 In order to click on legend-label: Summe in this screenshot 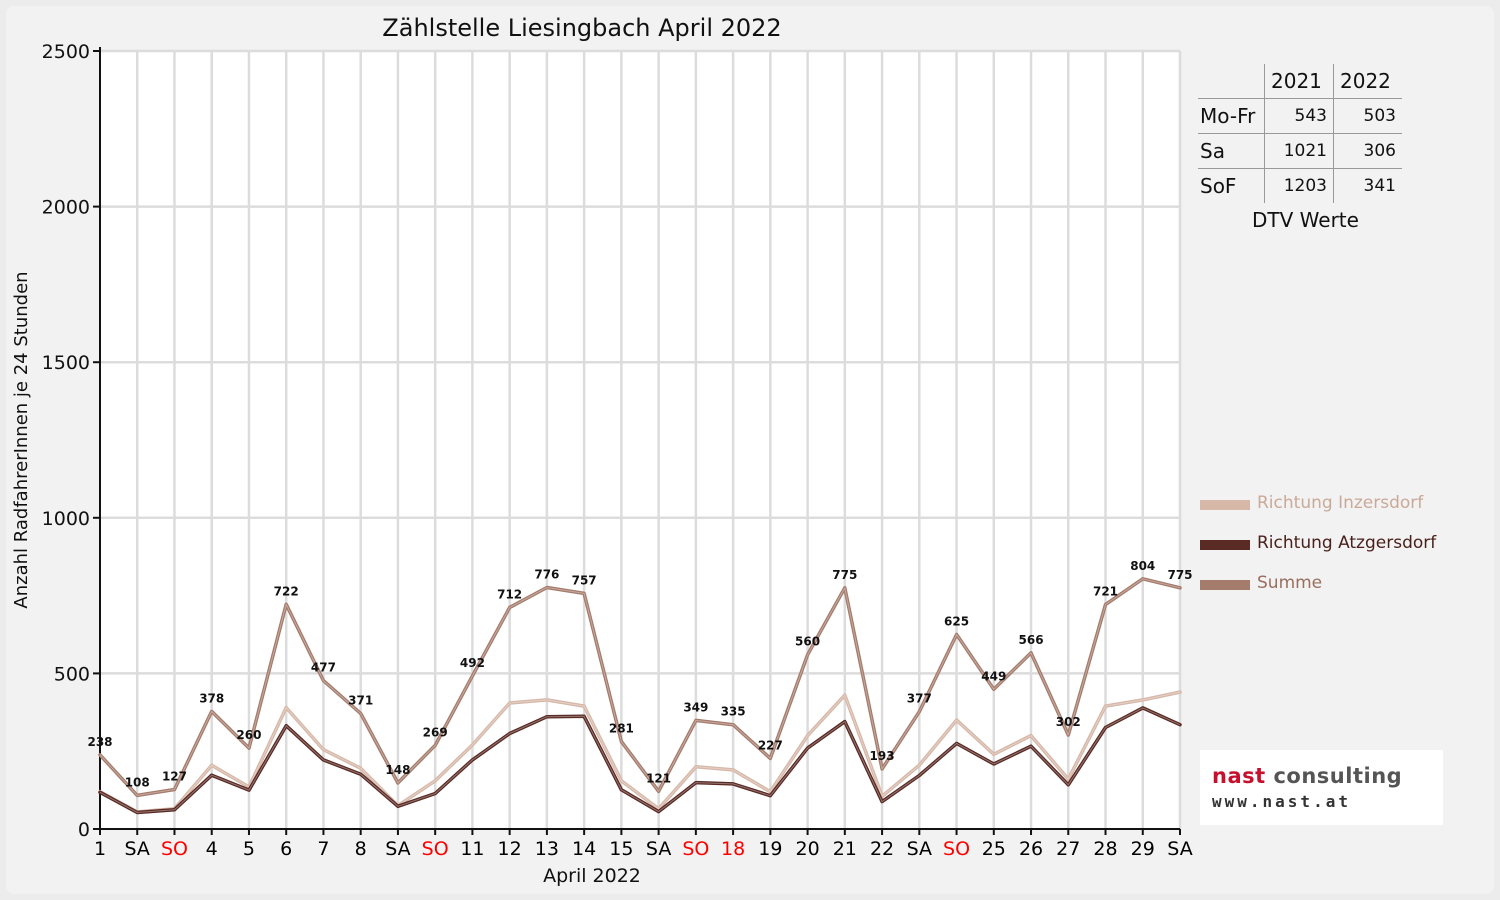, I will do `click(1290, 583)`.